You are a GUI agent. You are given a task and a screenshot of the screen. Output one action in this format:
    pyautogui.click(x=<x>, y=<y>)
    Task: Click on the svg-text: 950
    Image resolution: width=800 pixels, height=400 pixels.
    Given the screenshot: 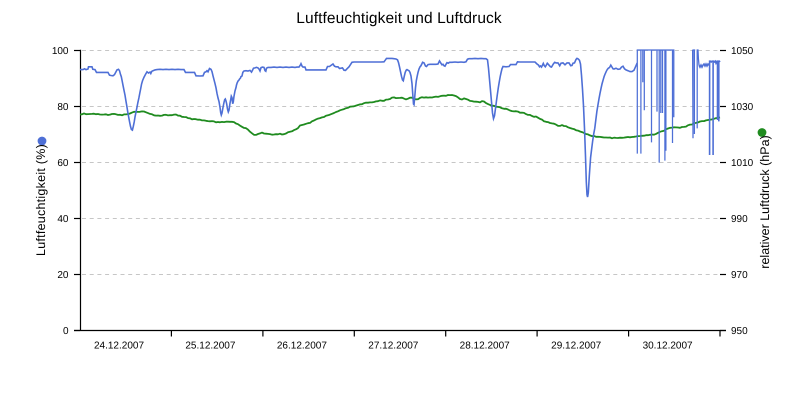 What is the action you would take?
    pyautogui.click(x=739, y=331)
    